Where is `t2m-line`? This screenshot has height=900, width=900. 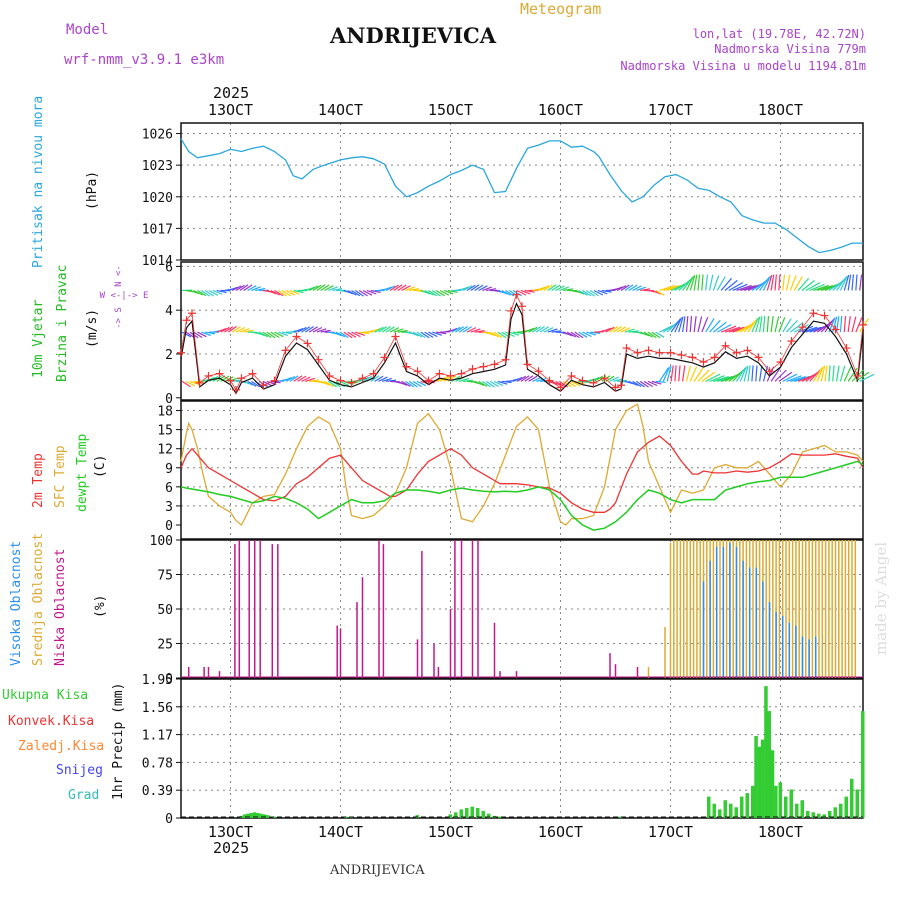 t2m-line is located at coordinates (522, 474).